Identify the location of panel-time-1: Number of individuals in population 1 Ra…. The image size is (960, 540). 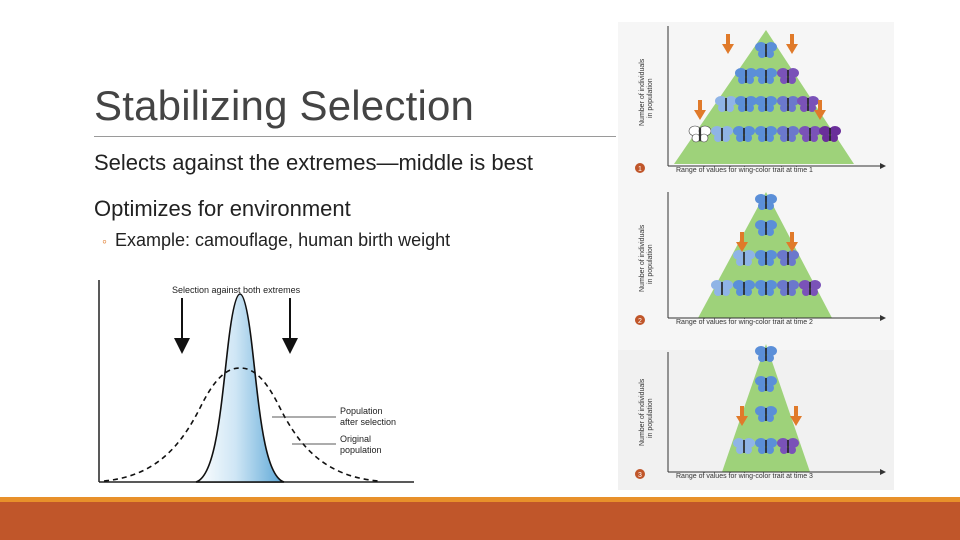
(760, 100).